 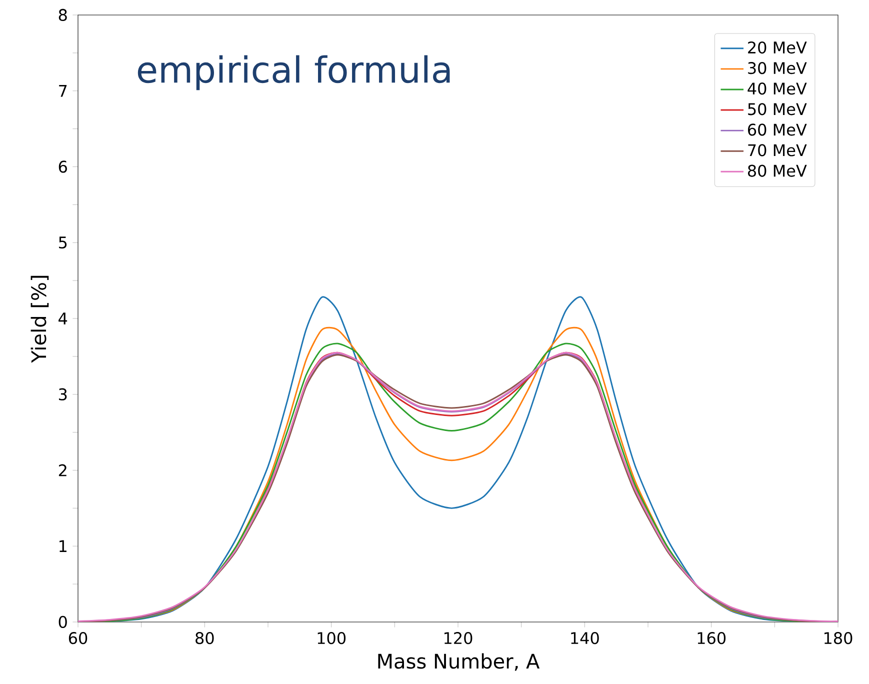 I want to click on y-tick-label: 1, so click(x=63, y=546).